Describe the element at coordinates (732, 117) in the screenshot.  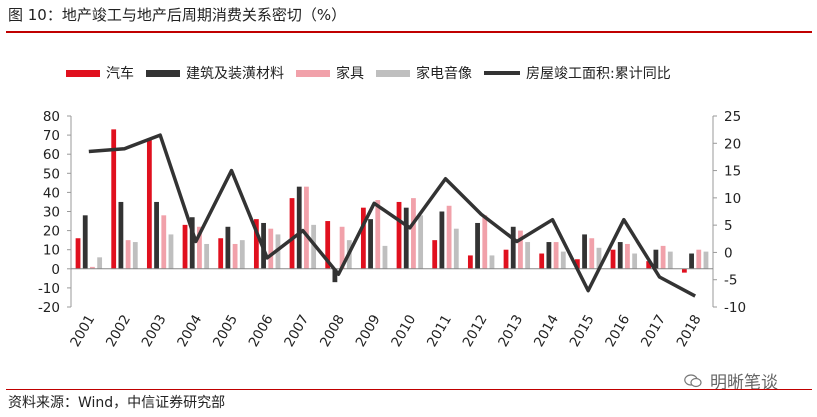
I see `right-axis-tick-label: 25` at that location.